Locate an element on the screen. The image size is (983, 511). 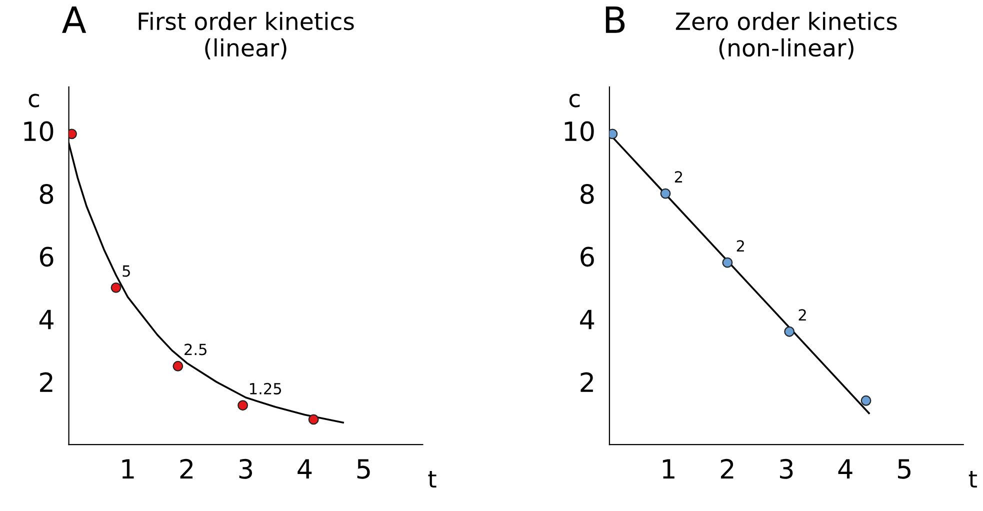
data-label: 2.5 is located at coordinates (195, 350).